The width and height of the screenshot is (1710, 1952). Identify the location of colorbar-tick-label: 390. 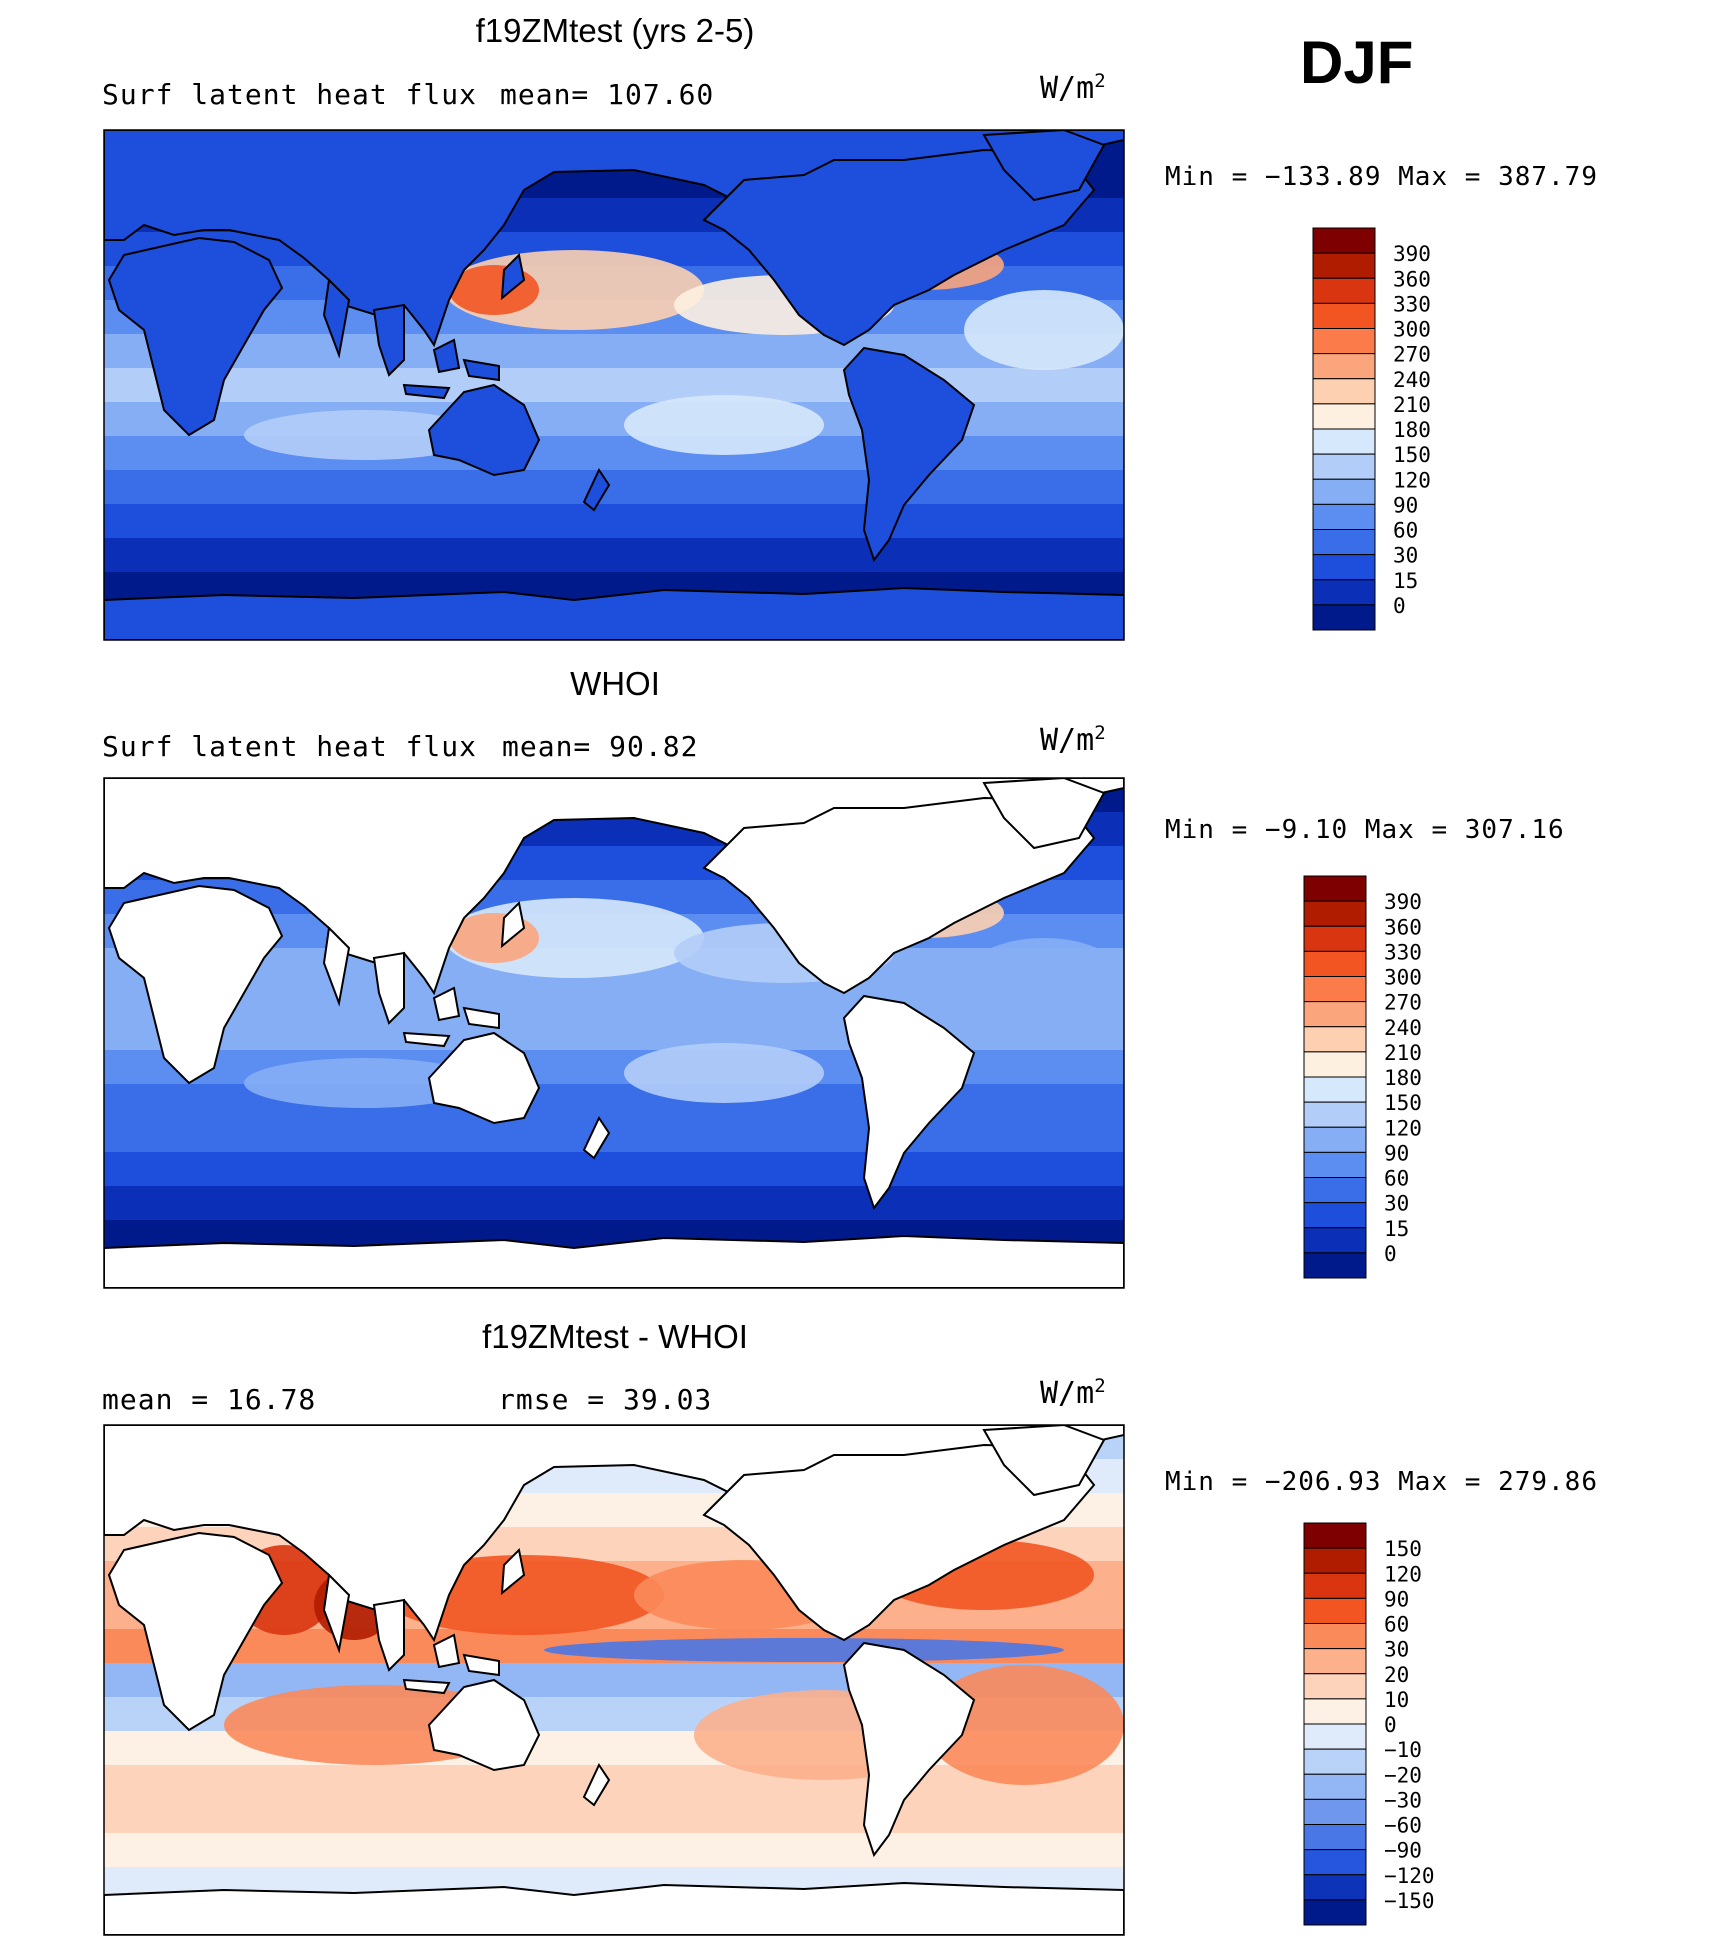
(1412, 254).